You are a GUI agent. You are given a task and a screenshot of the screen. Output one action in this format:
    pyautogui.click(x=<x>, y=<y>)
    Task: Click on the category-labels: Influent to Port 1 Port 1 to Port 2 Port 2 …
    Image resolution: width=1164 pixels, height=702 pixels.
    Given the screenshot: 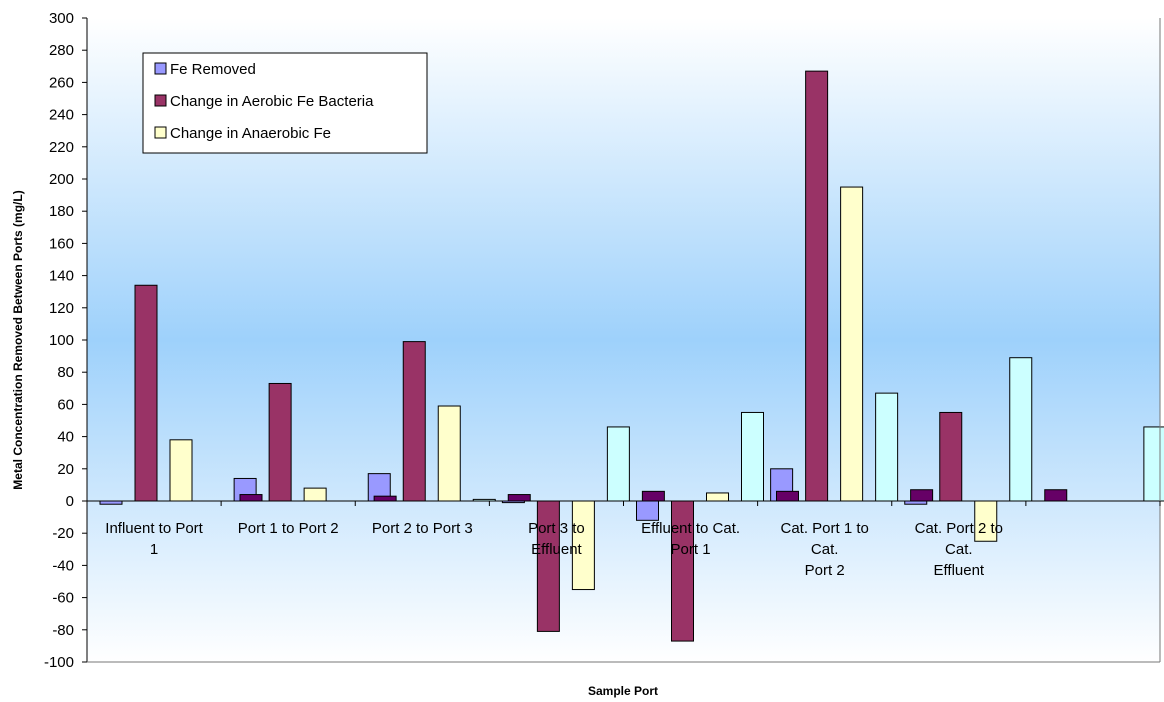 What is the action you would take?
    pyautogui.click(x=554, y=549)
    